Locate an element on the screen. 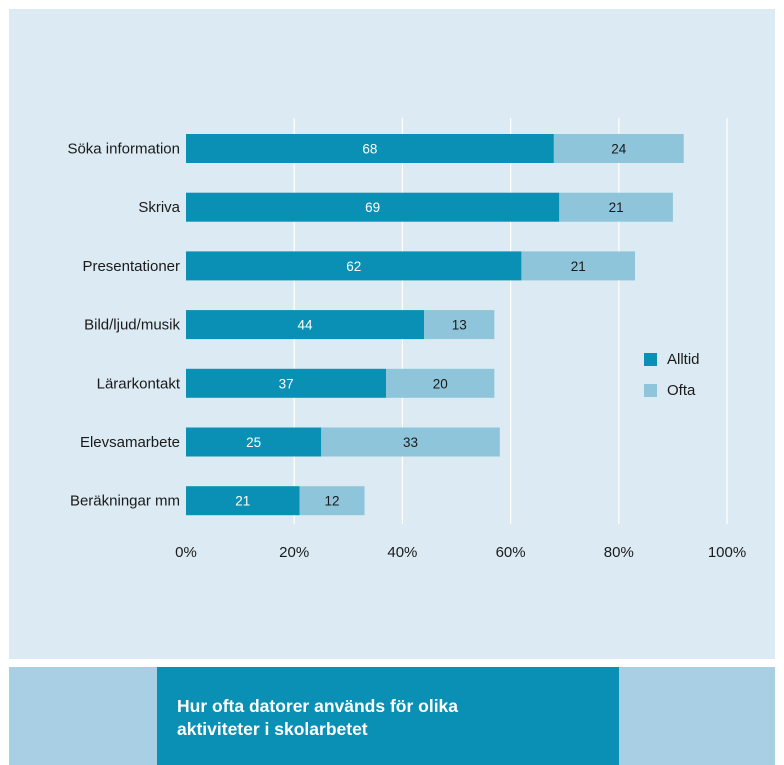 This screenshot has height=765, width=784. x-tick-label: 40% is located at coordinates (402, 552).